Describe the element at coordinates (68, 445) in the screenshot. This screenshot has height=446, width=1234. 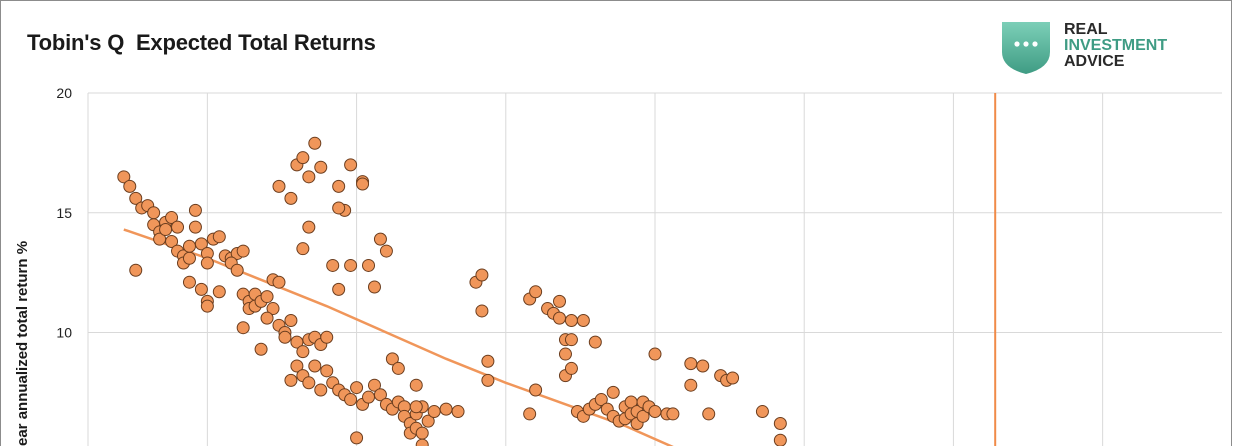
I see `y-tick-label: 5` at that location.